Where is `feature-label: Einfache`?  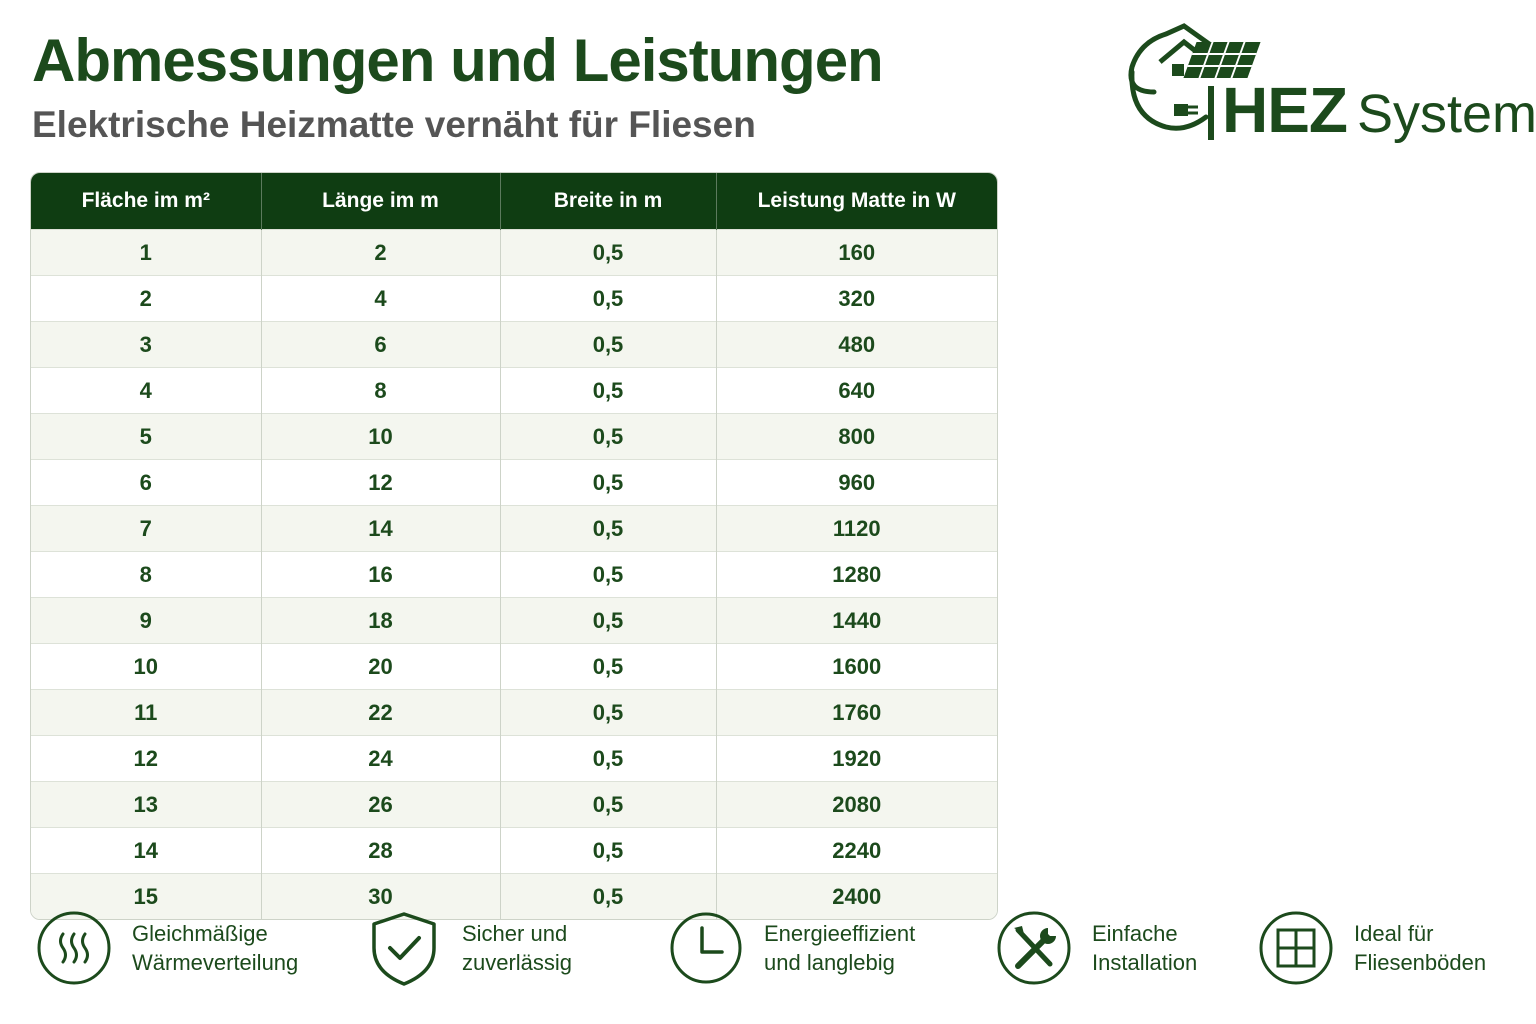
feature-label: Einfache is located at coordinates (1135, 933).